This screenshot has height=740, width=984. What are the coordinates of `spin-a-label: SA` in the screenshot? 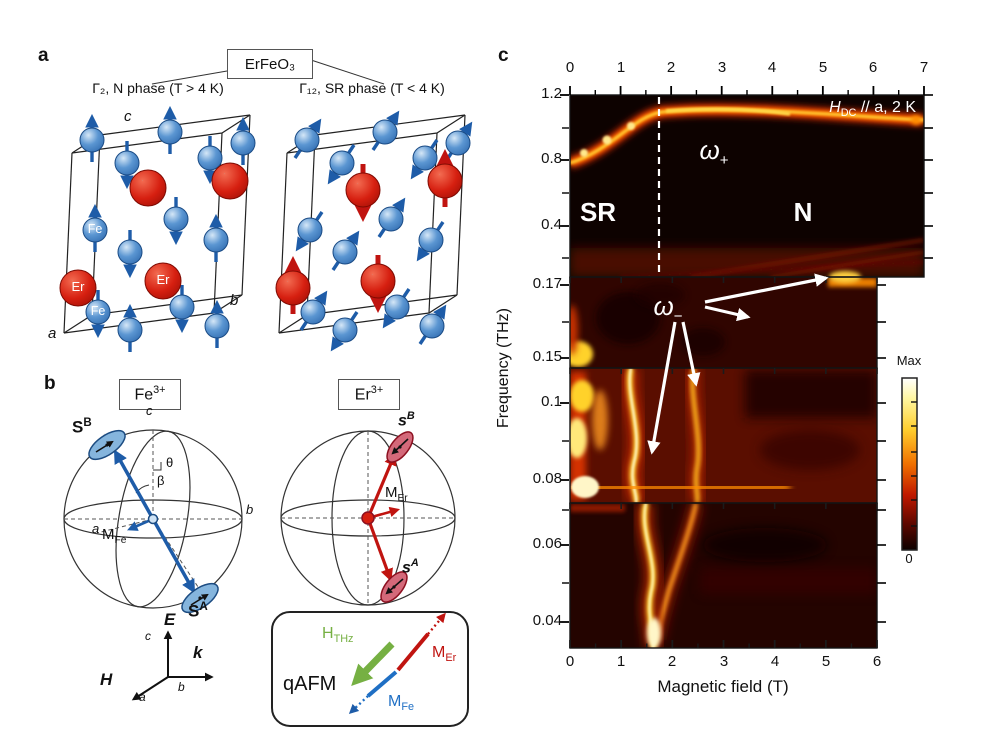 It's located at (198, 611).